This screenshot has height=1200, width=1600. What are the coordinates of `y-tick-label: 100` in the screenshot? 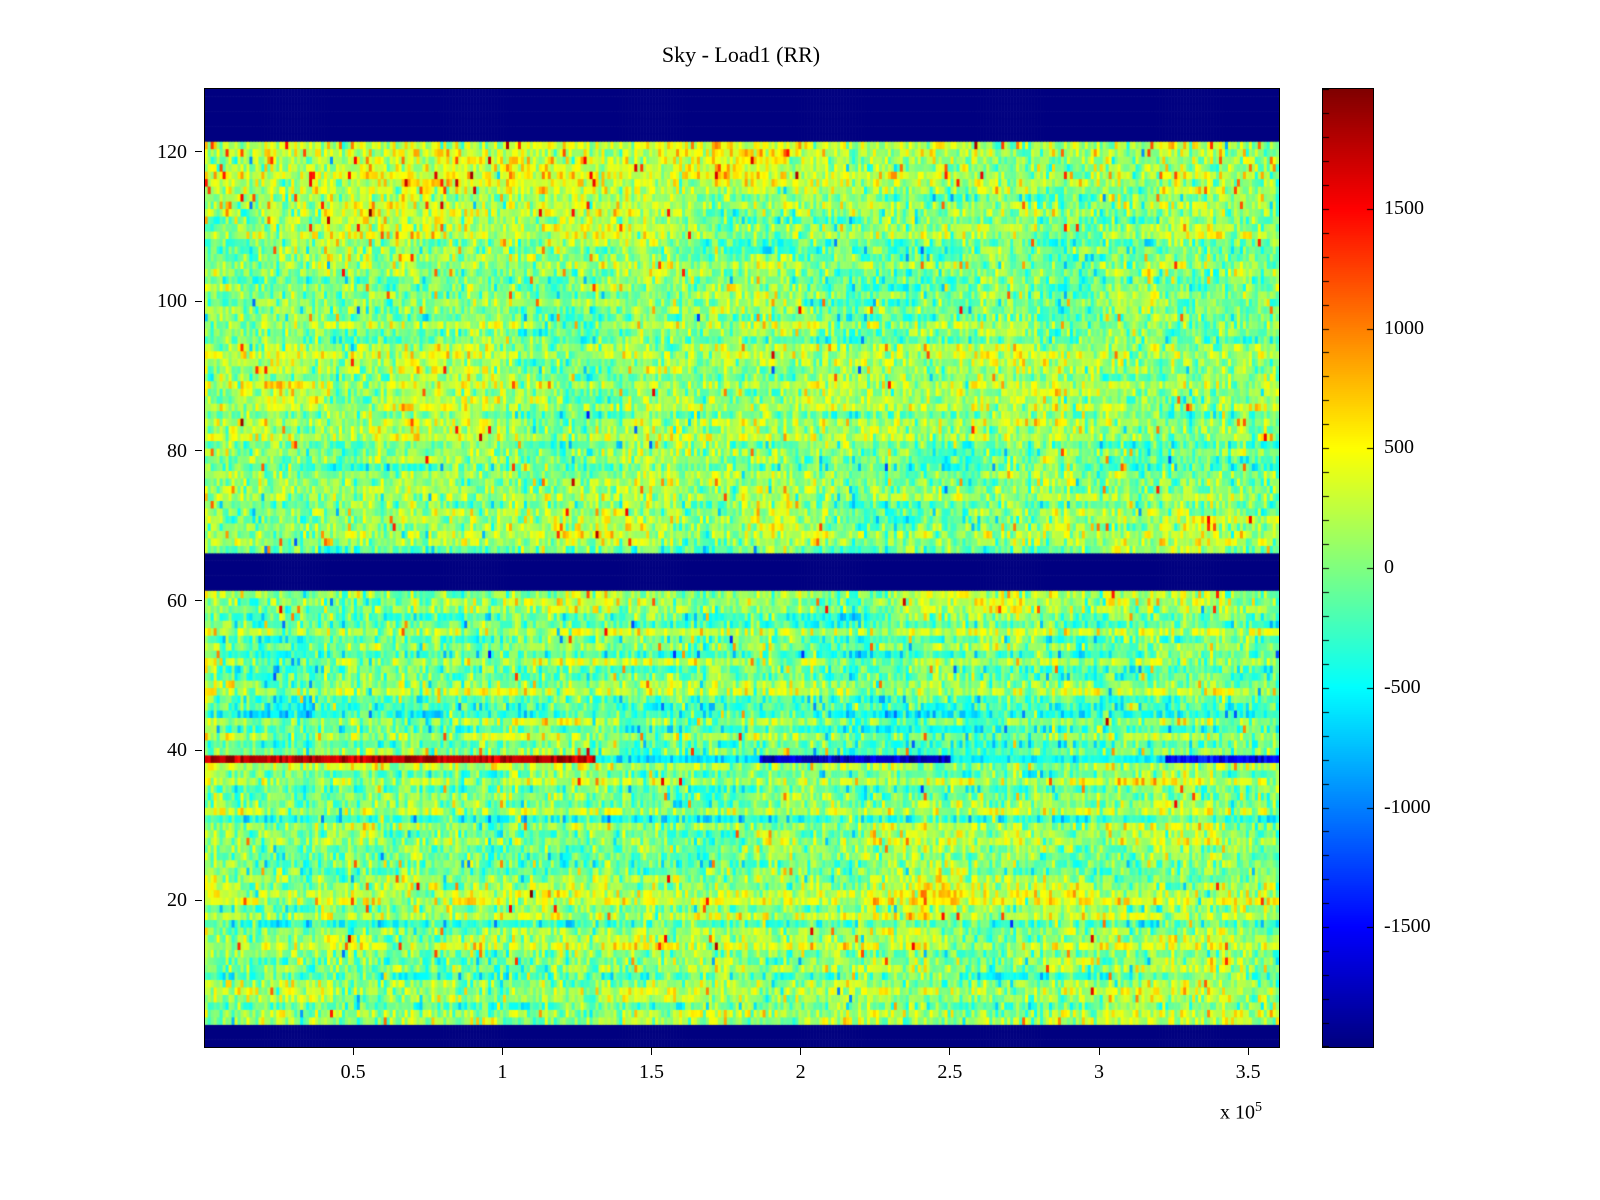 It's located at (172, 301).